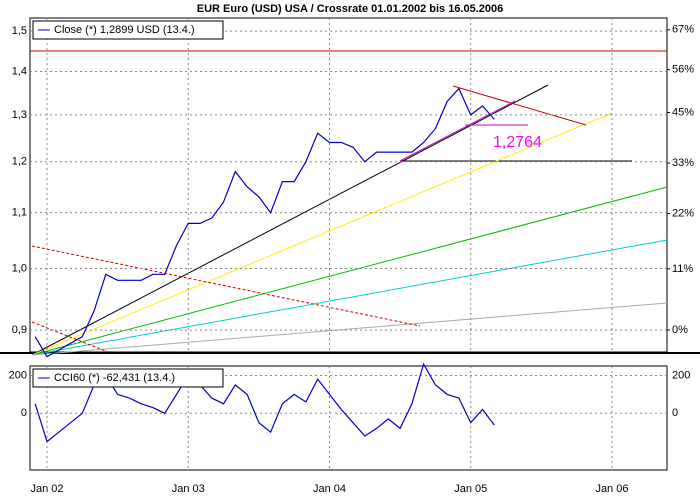  What do you see at coordinates (188, 489) in the screenshot?
I see `x-tick-label: Jan 03` at bounding box center [188, 489].